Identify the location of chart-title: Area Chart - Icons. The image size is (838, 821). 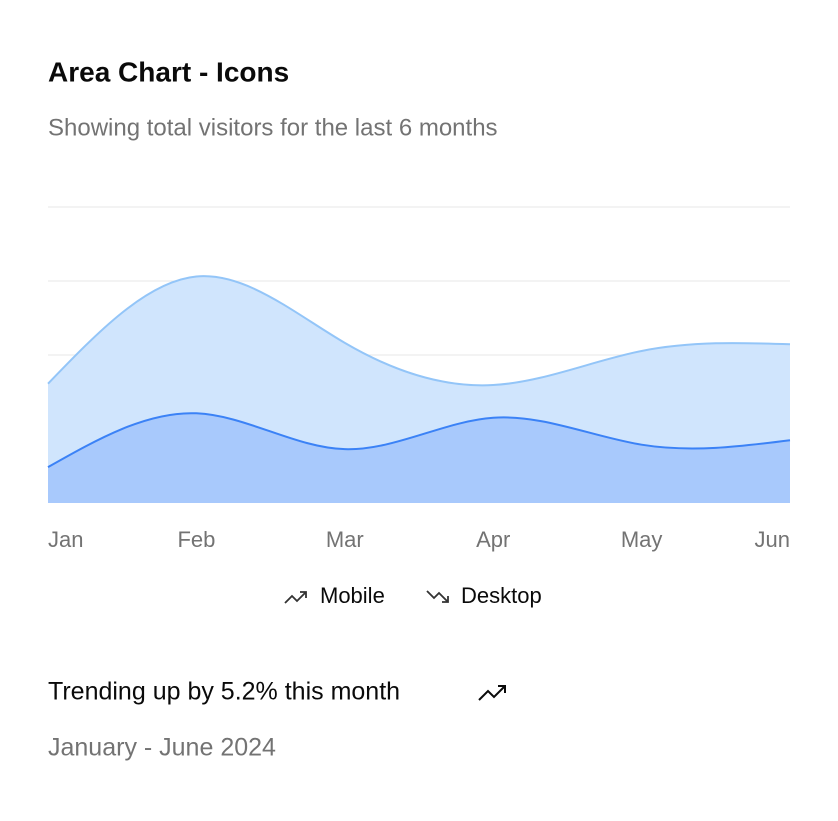
(168, 71).